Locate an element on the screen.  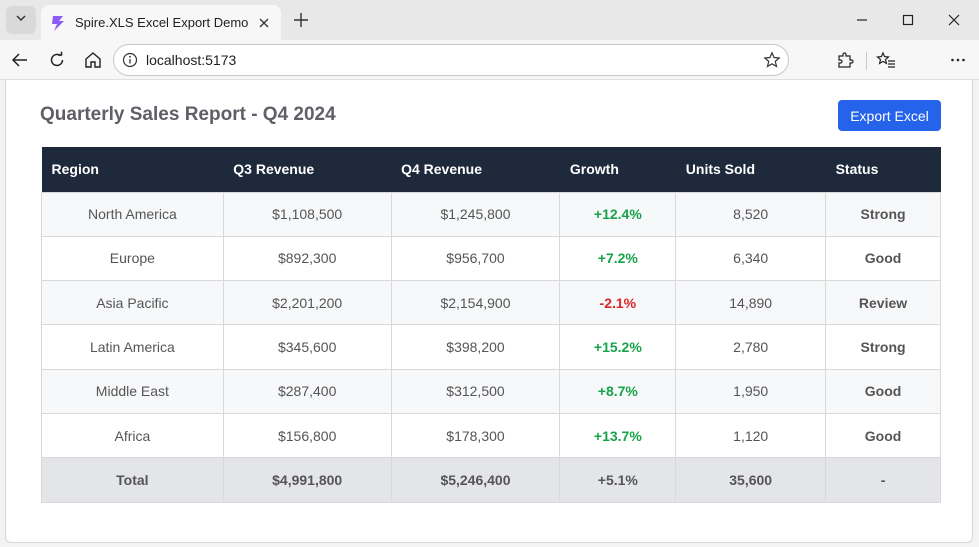
plus-icon is located at coordinates (301, 20).